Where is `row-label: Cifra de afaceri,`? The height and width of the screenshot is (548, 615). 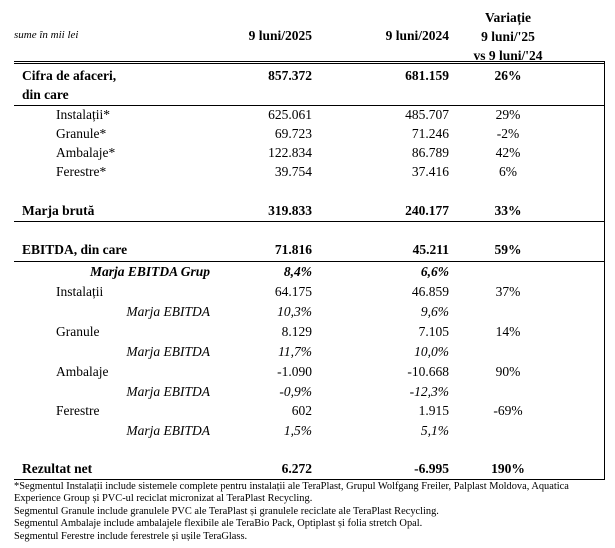
row-label: Cifra de afaceri, is located at coordinates (69, 75).